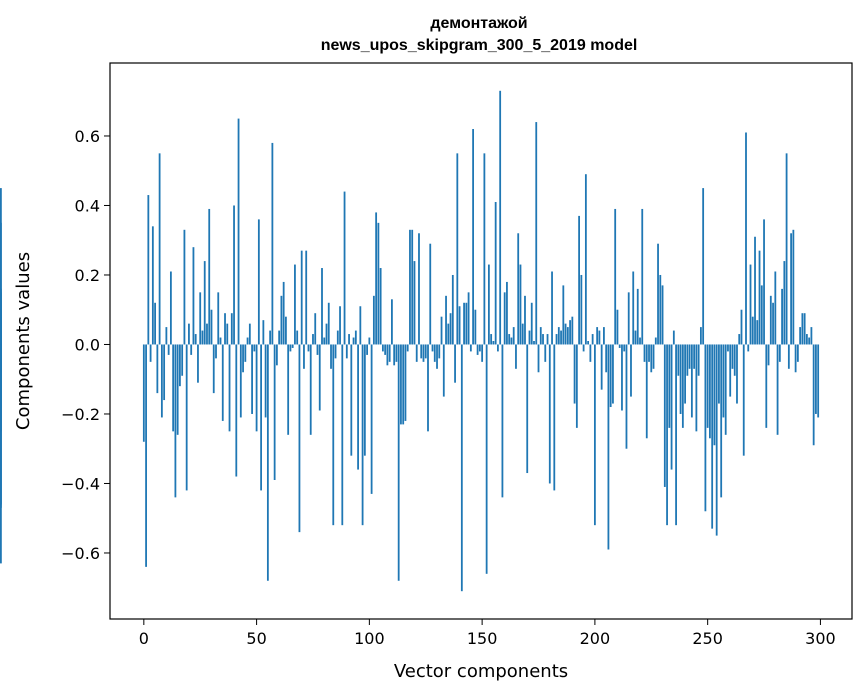 The width and height of the screenshot is (867, 696). What do you see at coordinates (482, 638) in the screenshot?
I see `x-tick-label: 150` at bounding box center [482, 638].